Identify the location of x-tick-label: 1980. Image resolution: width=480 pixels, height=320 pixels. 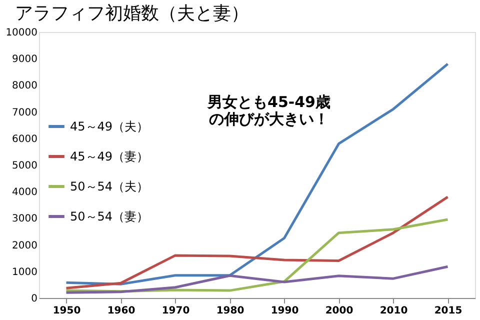
(230, 311).